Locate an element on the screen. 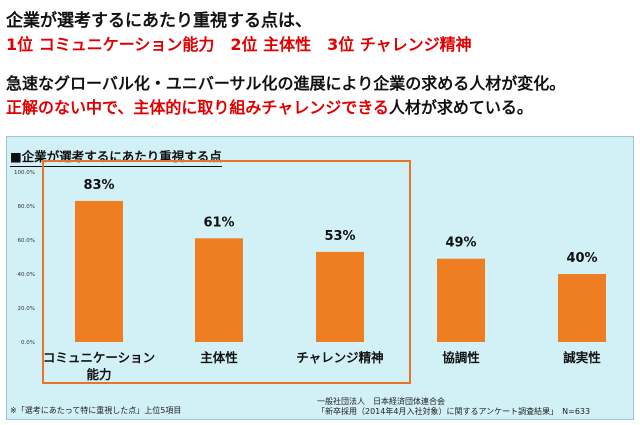 This screenshot has height=425, width=640. data-label: 40% is located at coordinates (581, 258).